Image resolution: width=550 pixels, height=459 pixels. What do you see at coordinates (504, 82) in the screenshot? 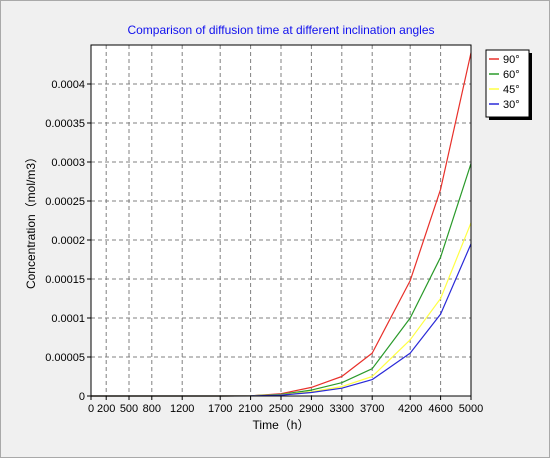
I see `legend-items: 90° 60° 45° 30°` at bounding box center [504, 82].